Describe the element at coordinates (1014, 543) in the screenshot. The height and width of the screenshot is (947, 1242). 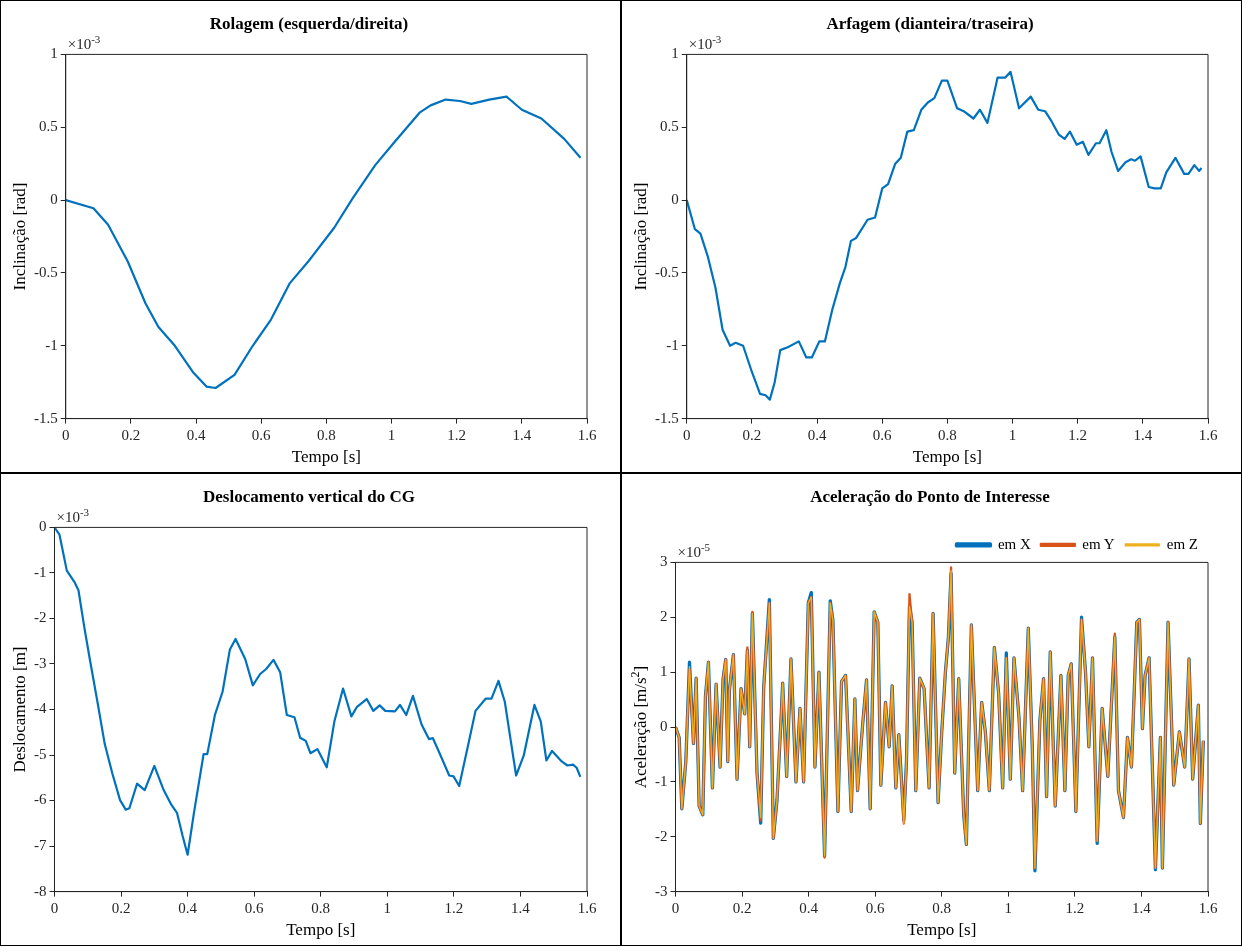
I see `legend-label: em X` at that location.